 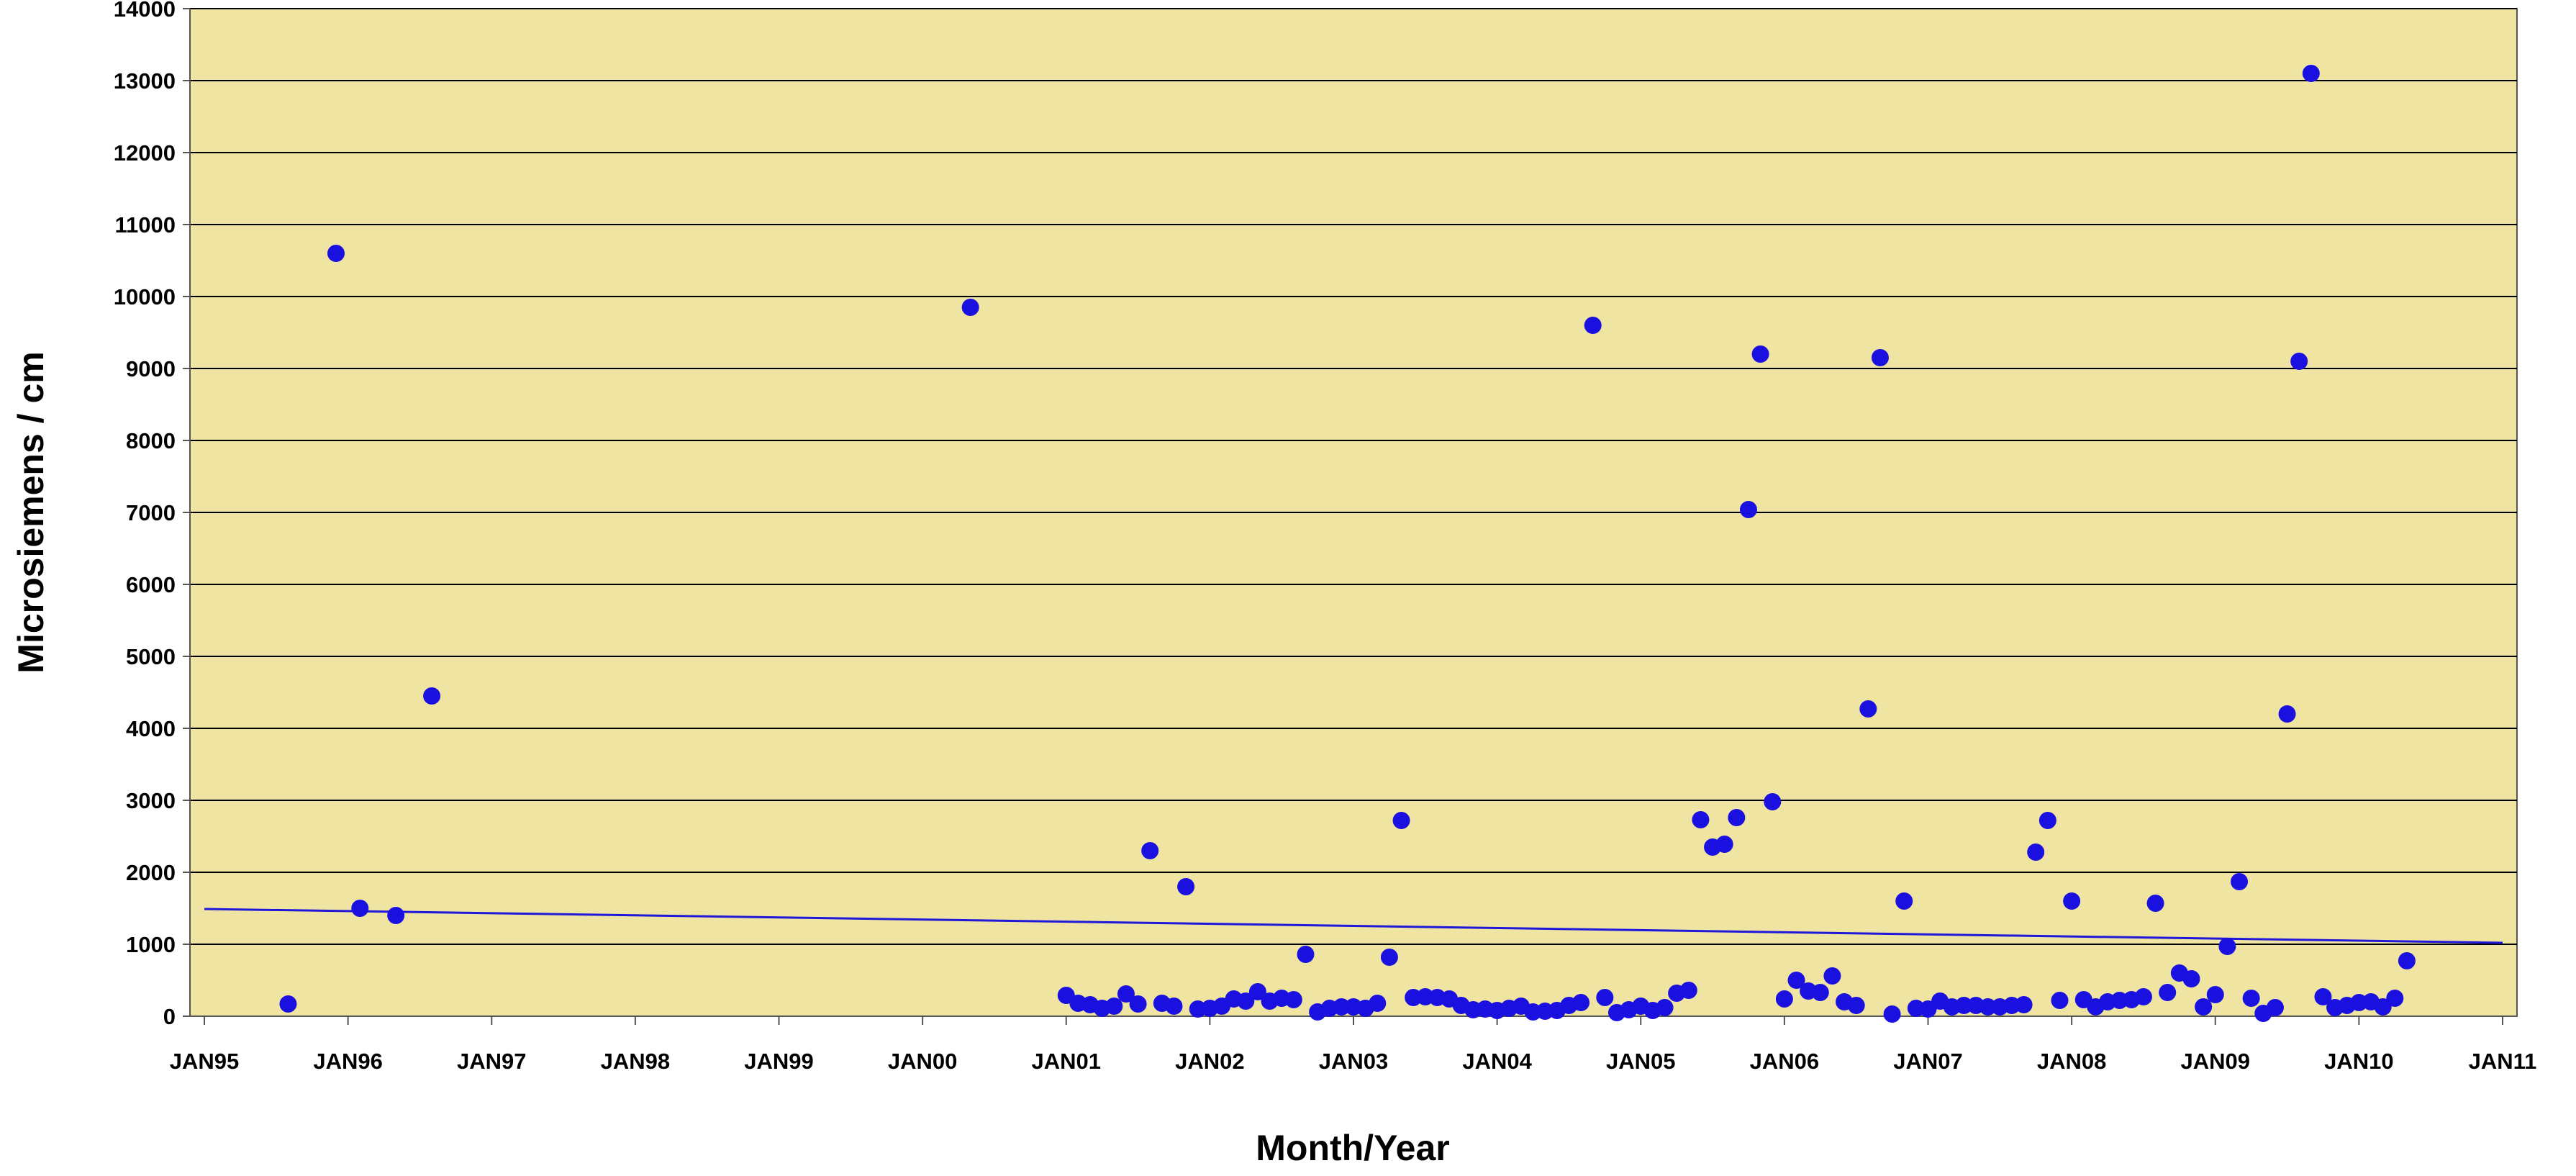 I want to click on y-tick-label: 1000, so click(x=151, y=944).